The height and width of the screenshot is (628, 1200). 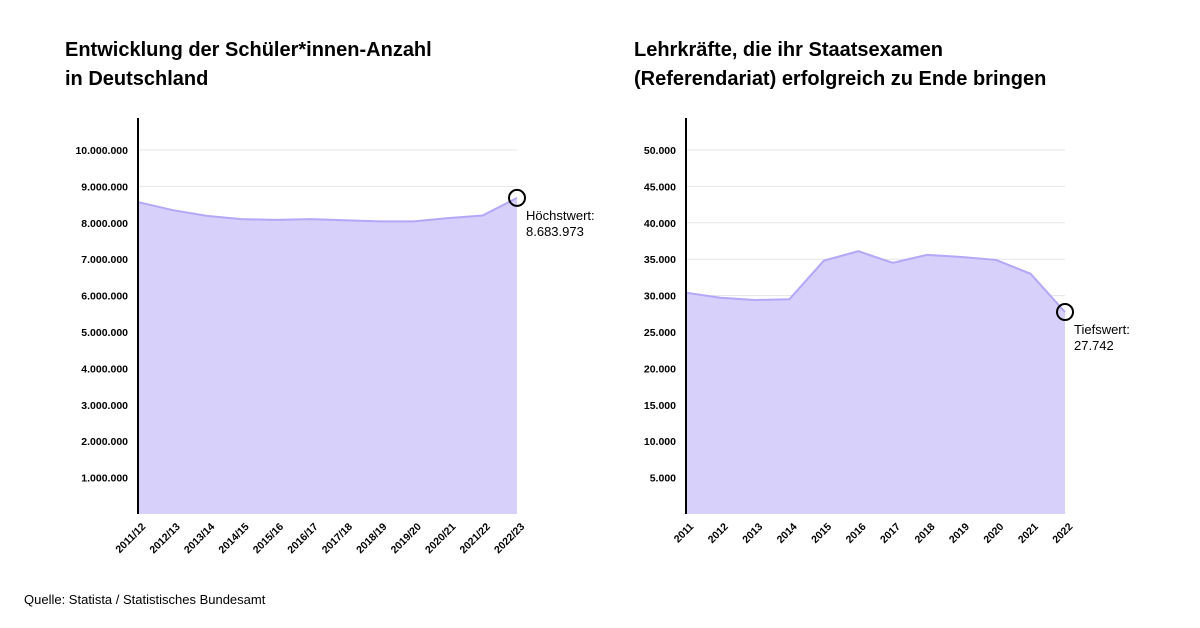 I want to click on y-tick-label: 6.000.000, so click(x=104, y=297).